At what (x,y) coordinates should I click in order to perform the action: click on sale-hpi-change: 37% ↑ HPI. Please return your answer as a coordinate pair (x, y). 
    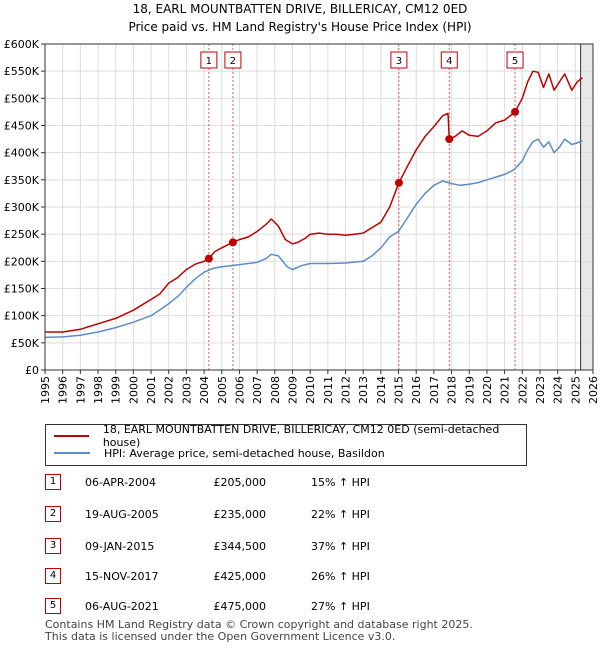
    Looking at the image, I should click on (340, 546).